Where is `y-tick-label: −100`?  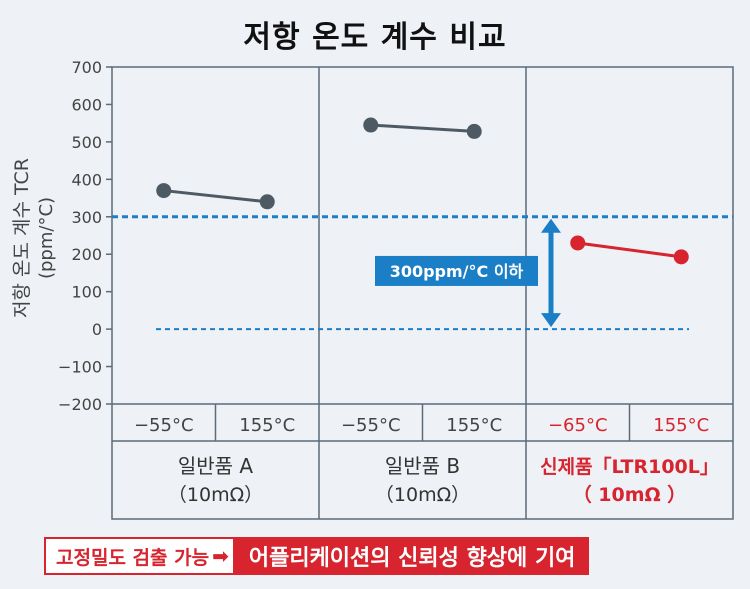
y-tick-label: −100 is located at coordinates (80, 367).